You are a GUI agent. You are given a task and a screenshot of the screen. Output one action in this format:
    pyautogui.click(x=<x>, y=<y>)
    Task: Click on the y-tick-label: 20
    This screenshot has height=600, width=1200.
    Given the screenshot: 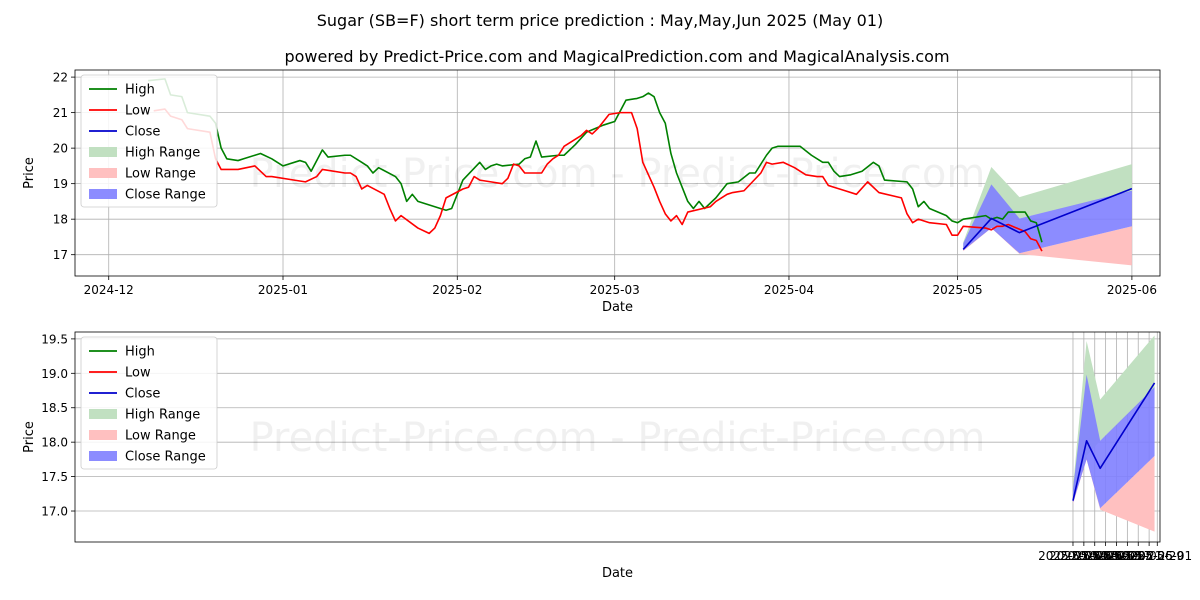 What is the action you would take?
    pyautogui.click(x=60, y=149)
    